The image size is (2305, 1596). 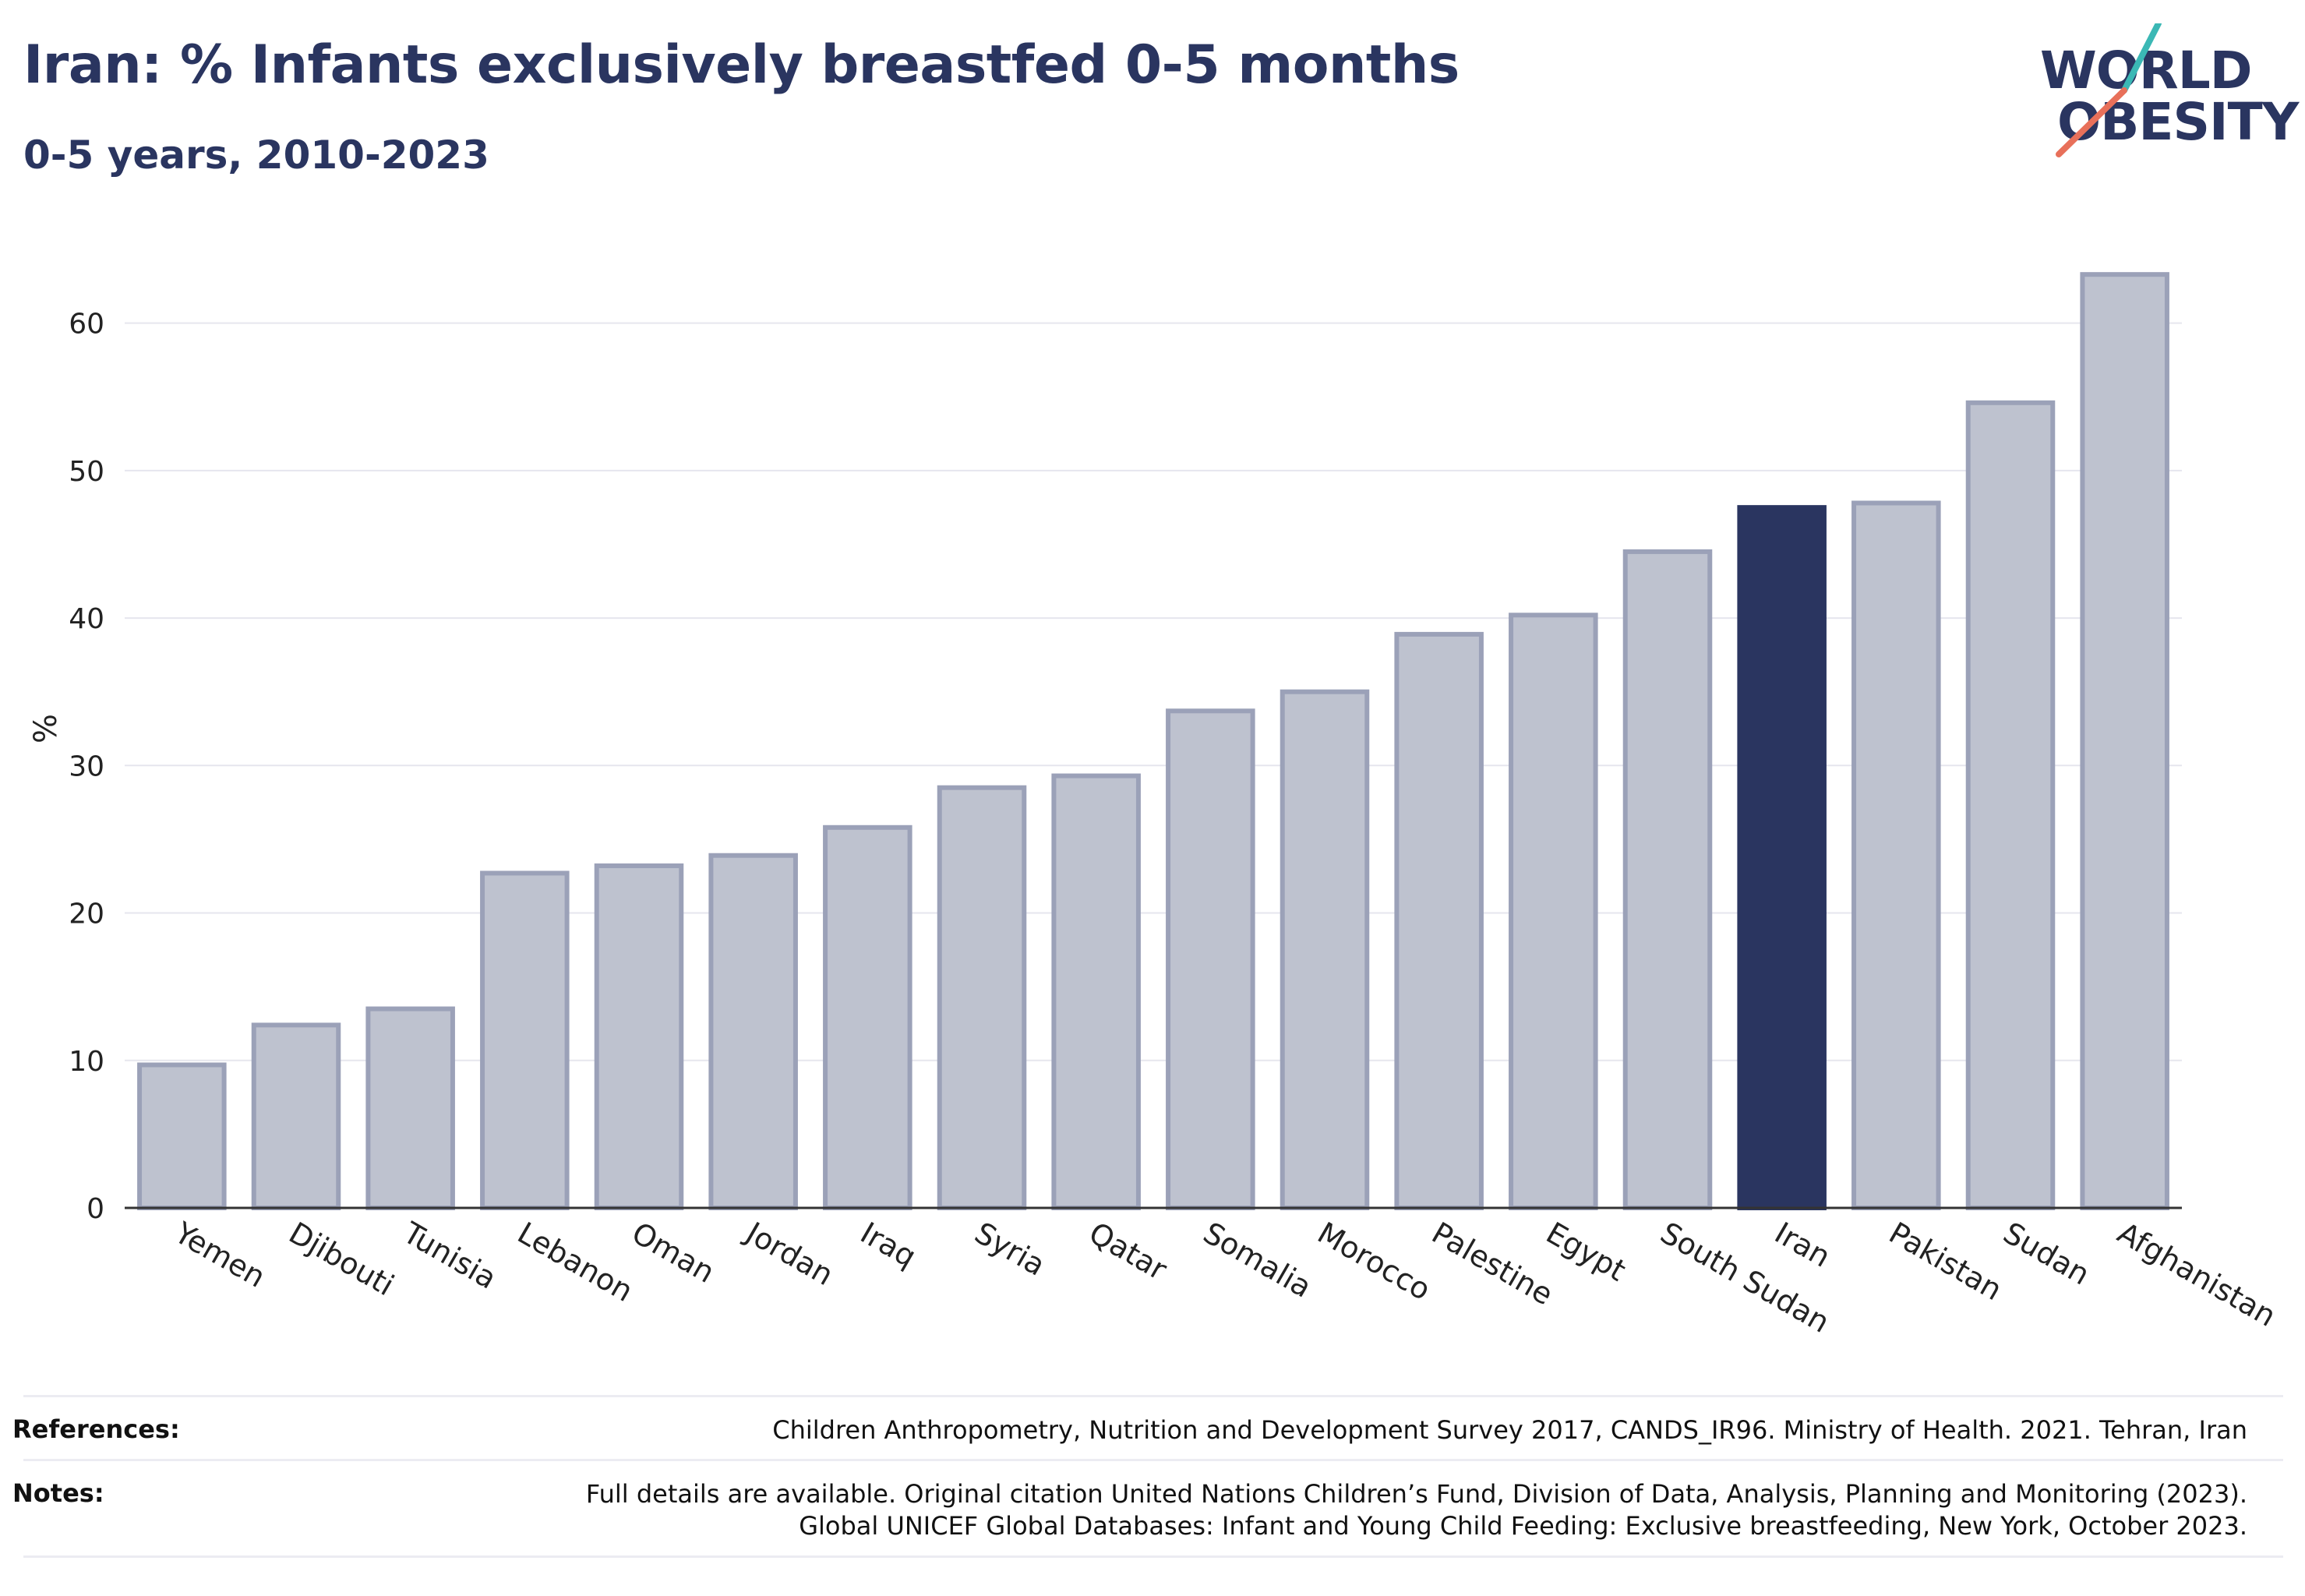 What do you see at coordinates (2197, 1274) in the screenshot?
I see `x-tick-label: Afghanistan` at bounding box center [2197, 1274].